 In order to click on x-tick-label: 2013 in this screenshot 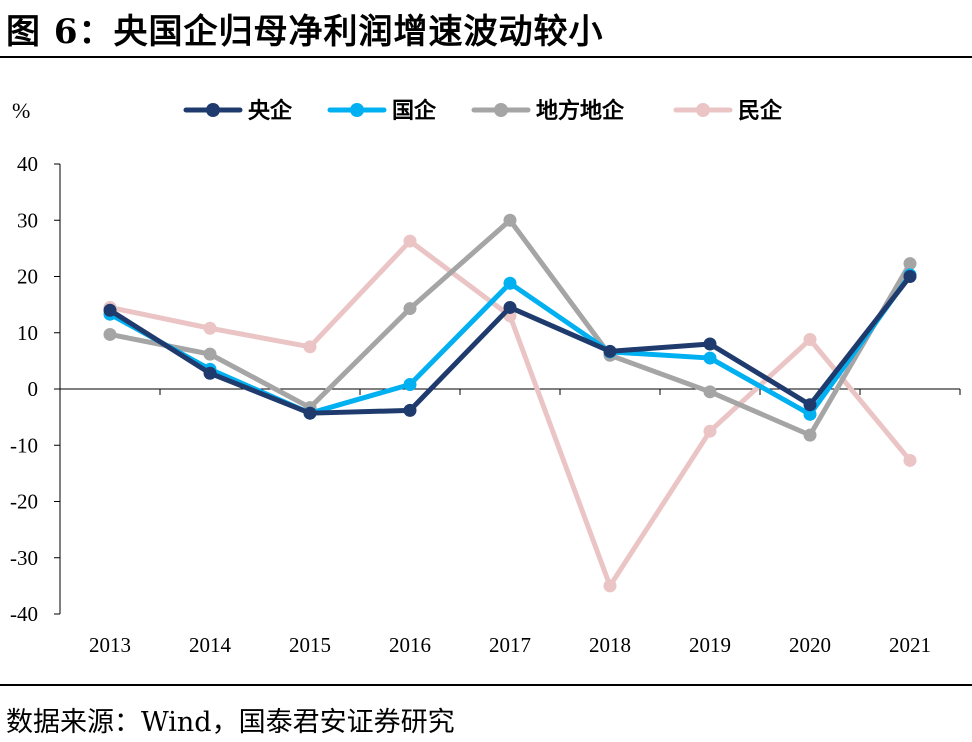, I will do `click(110, 645)`.